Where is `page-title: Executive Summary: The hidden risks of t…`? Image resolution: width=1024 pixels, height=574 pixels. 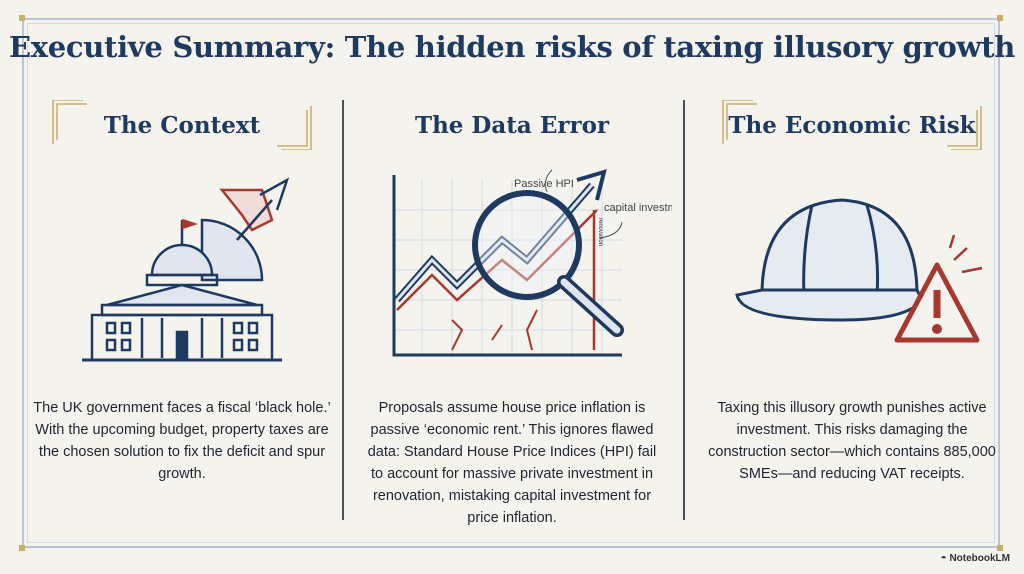
page-title: Executive Summary: The hidden risks of t… is located at coordinates (512, 47).